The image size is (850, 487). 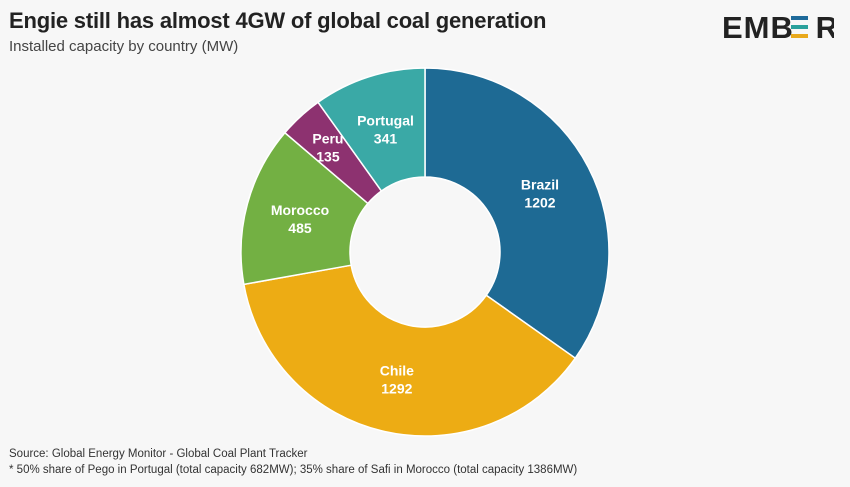 I want to click on slice-label-morocco: Morocco 485, so click(x=300, y=219).